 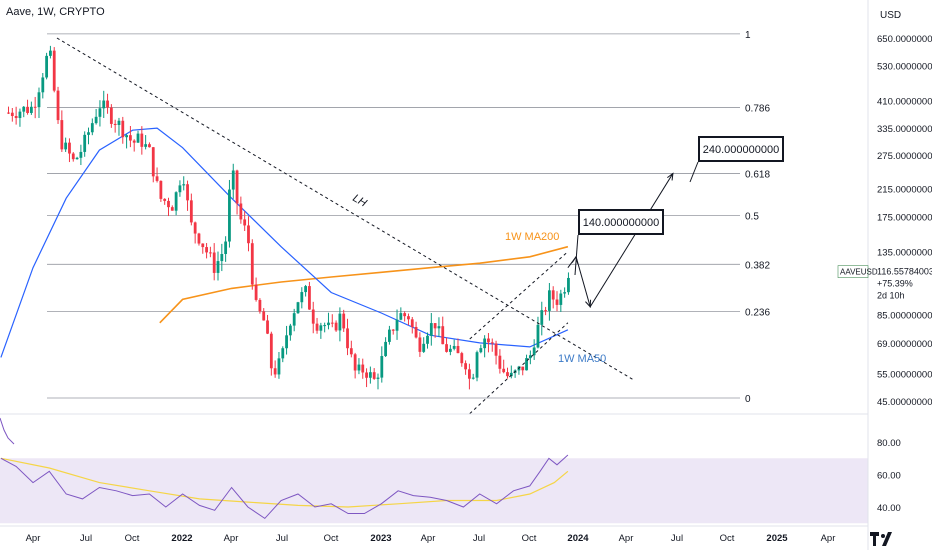 What do you see at coordinates (859, 272) in the screenshot?
I see `symbol-label: AAVEUSD` at bounding box center [859, 272].